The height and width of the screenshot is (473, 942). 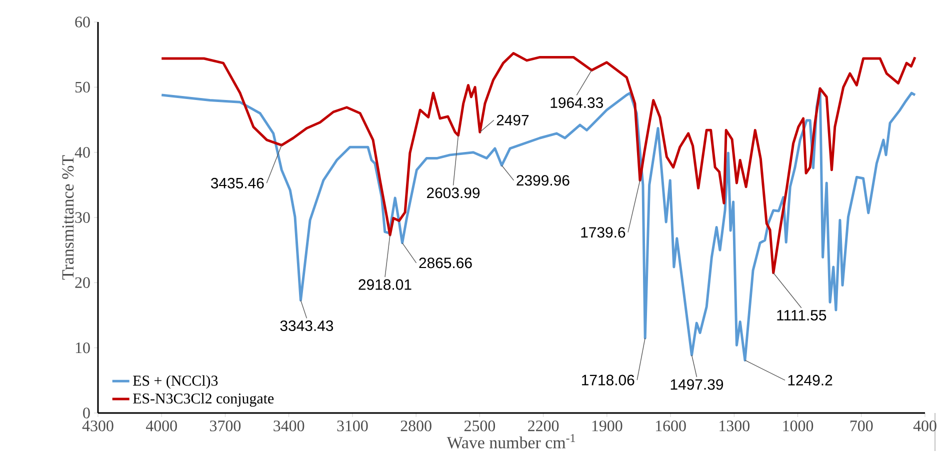 I want to click on x-tick-label: 2500, so click(x=480, y=426).